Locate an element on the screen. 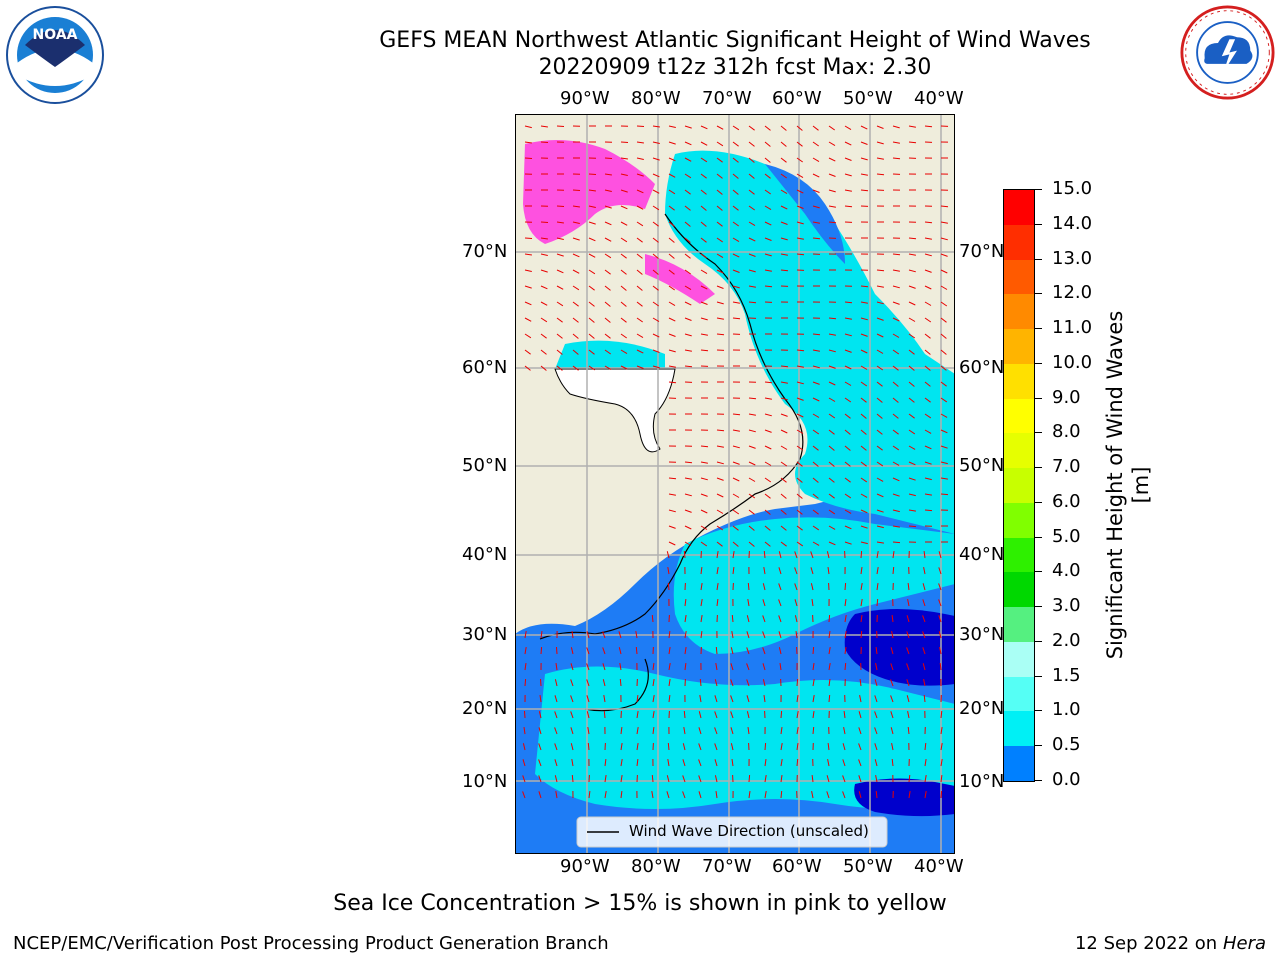 This screenshot has width=1280, height=960. colorbar-tick-label: 11.0 is located at coordinates (1072, 328).